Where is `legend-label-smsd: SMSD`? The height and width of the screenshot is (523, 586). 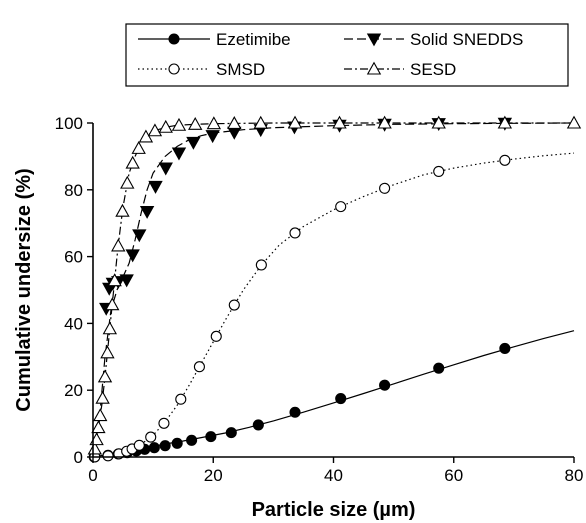 legend-label-smsd: SMSD is located at coordinates (240, 69).